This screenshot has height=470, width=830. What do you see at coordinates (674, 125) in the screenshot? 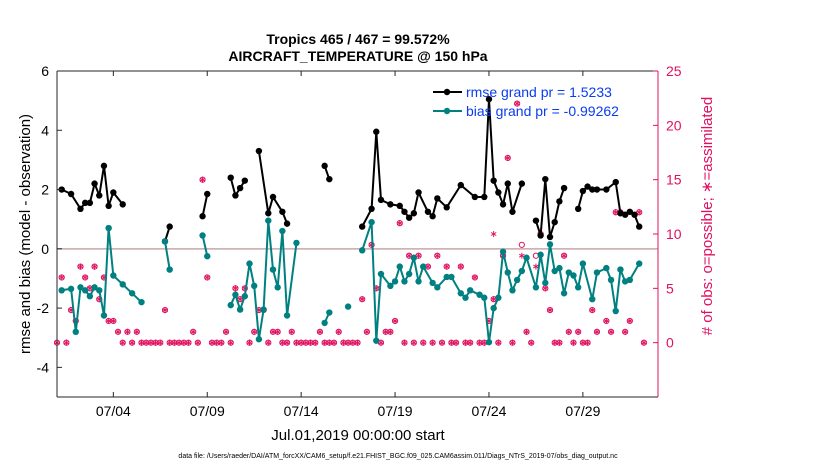
I see `y-right-tick-label: 20` at bounding box center [674, 125].